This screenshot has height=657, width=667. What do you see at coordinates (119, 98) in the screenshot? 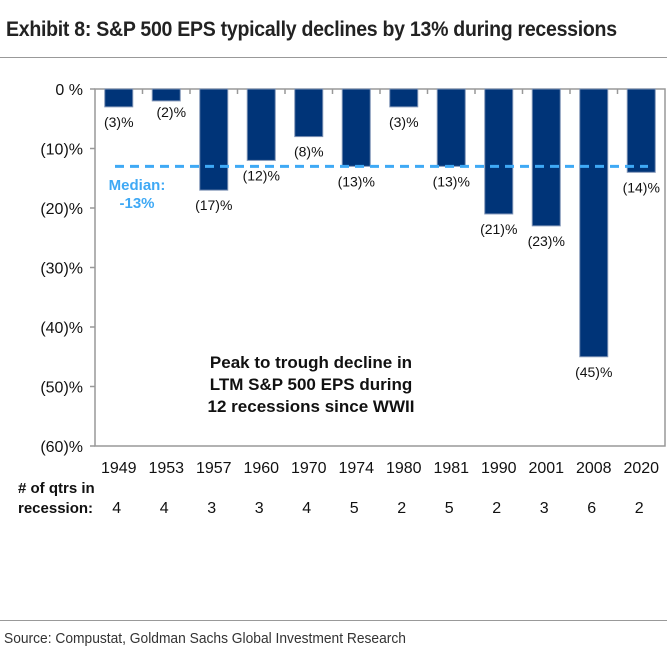
I see `bar-1949` at bounding box center [119, 98].